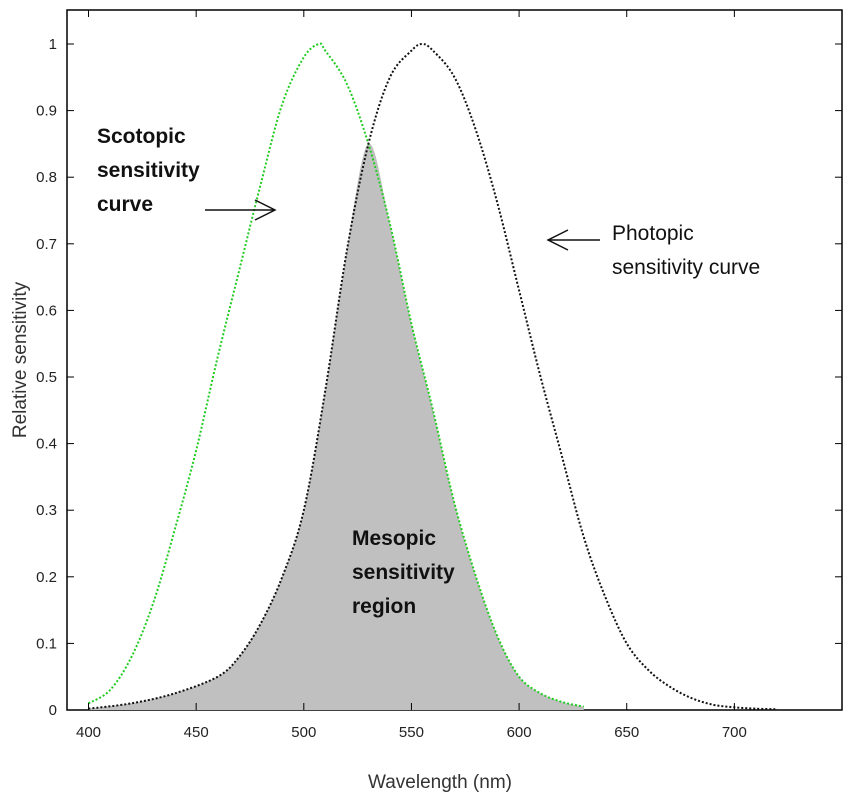 This screenshot has width=844, height=798. What do you see at coordinates (141, 136) in the screenshot?
I see `scotopic-label-line-1: Scotopic` at bounding box center [141, 136].